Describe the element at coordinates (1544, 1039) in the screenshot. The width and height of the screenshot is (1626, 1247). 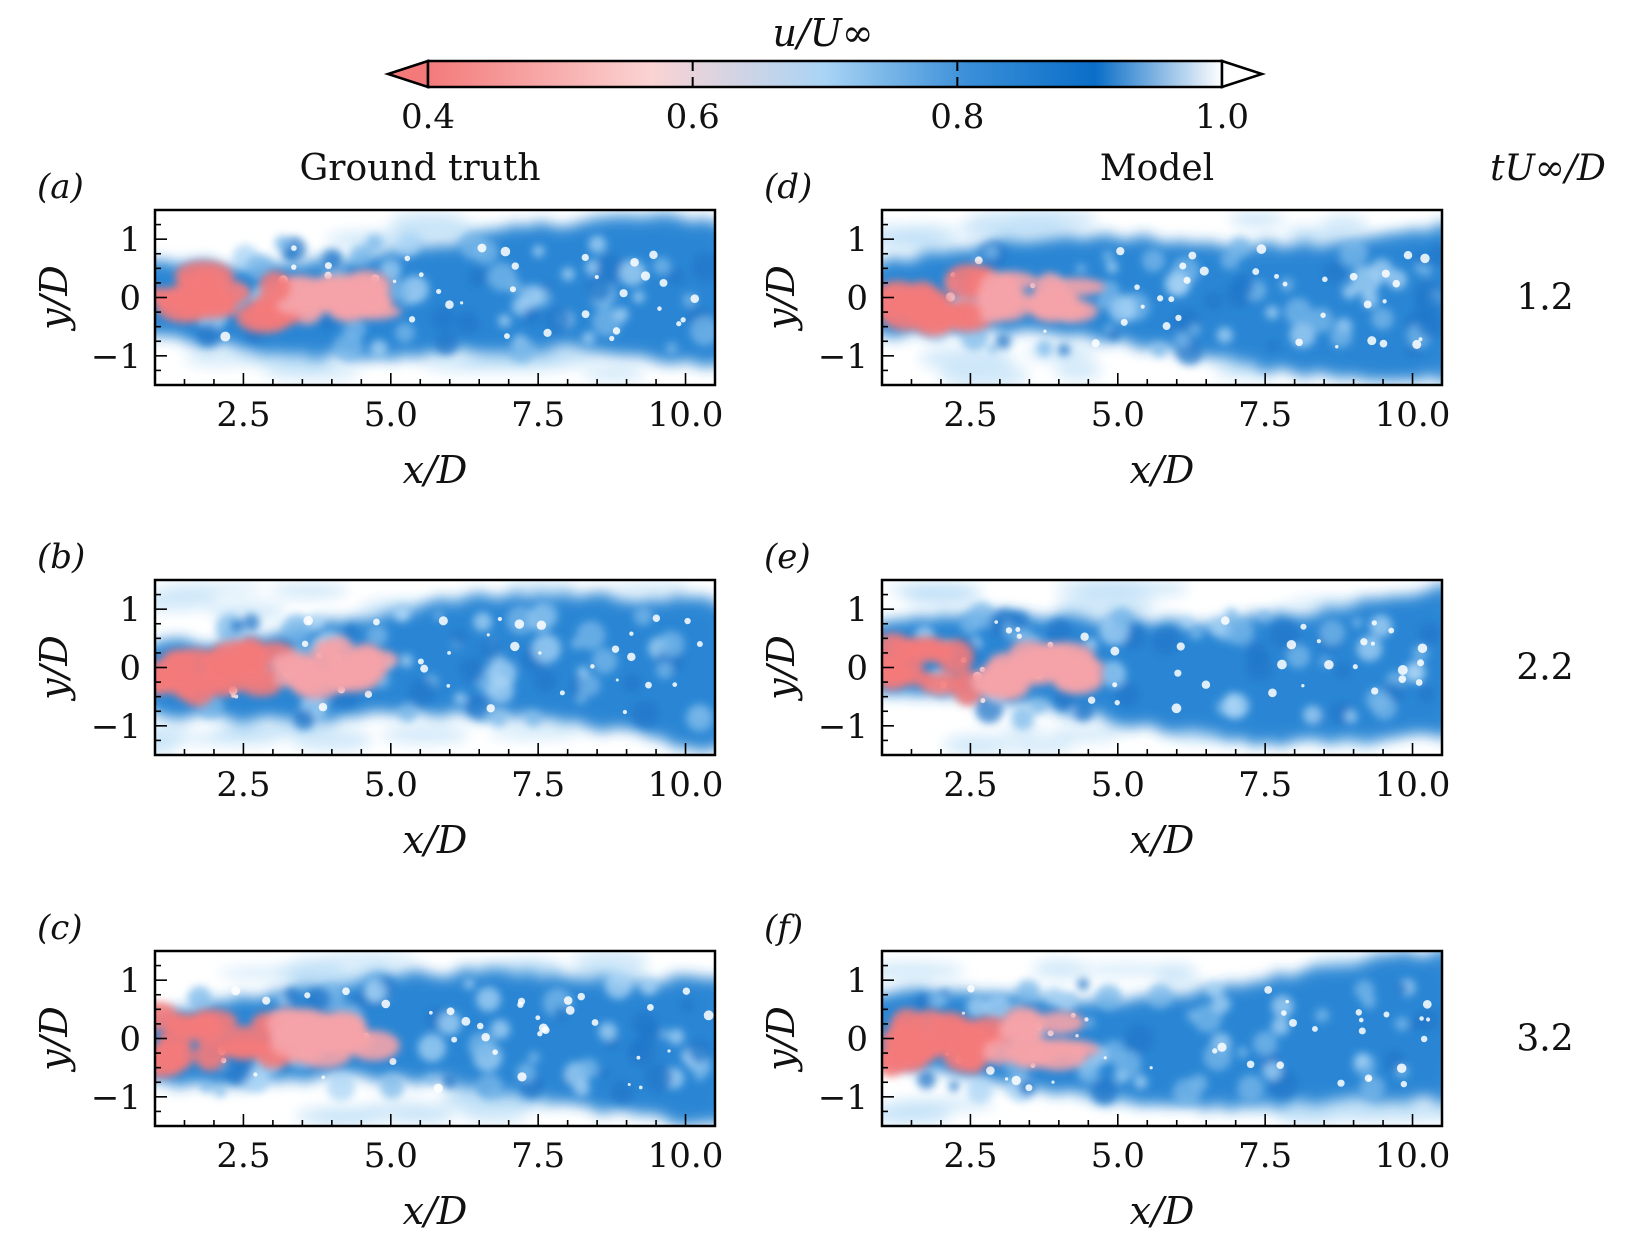
I see `time-label: 3.2` at that location.